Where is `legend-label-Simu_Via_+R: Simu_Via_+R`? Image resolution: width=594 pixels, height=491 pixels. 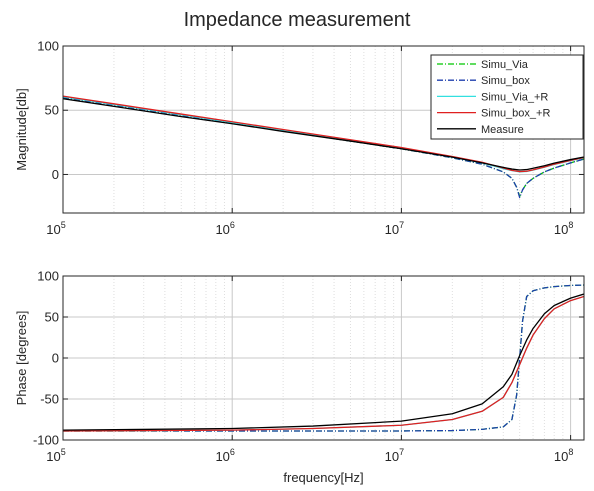
legend-label-Simu_Via_+R: Simu_Via_+R is located at coordinates (514, 97).